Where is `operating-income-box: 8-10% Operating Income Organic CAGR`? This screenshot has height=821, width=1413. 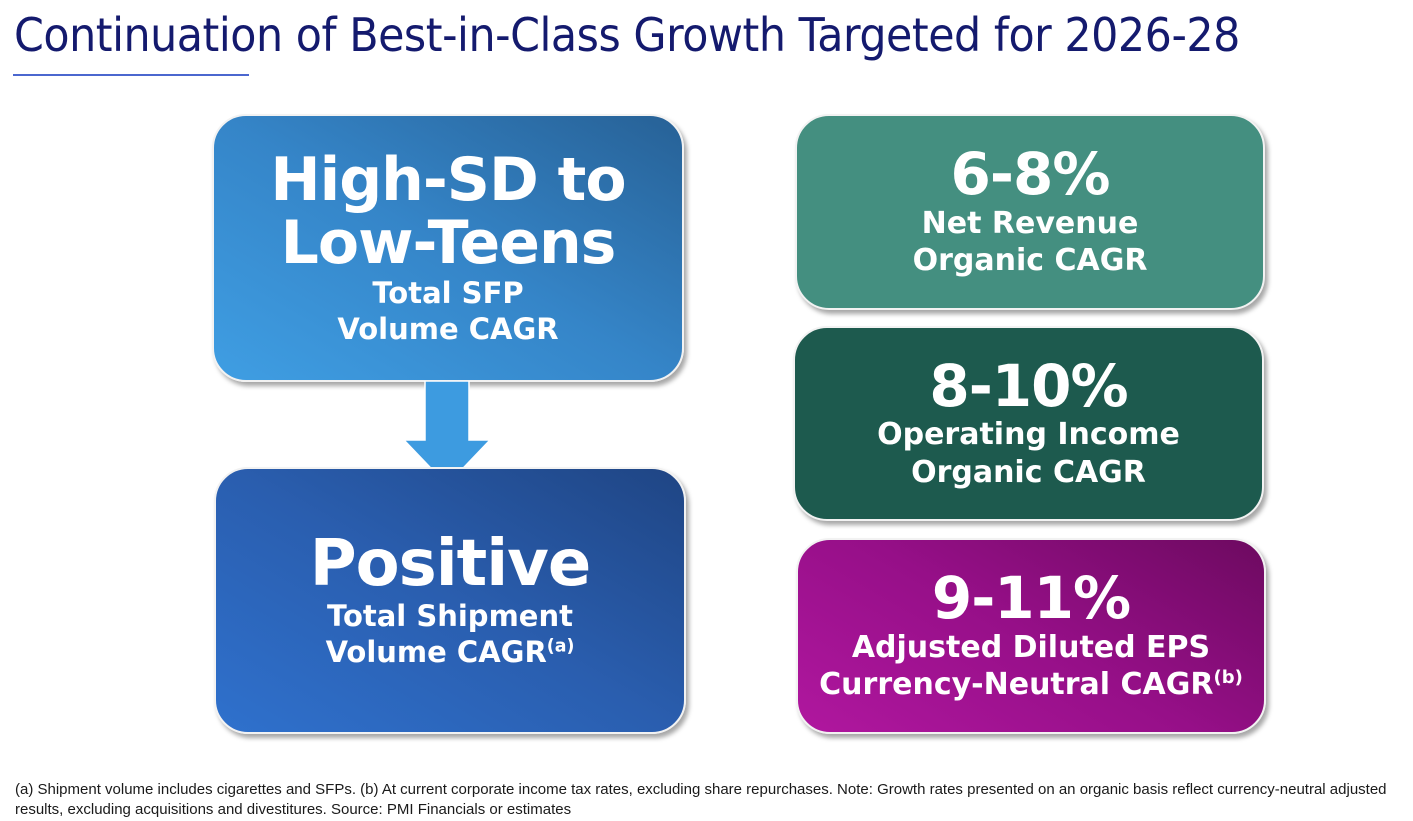 operating-income-box: 8-10% Operating Income Organic CAGR is located at coordinates (1028, 423).